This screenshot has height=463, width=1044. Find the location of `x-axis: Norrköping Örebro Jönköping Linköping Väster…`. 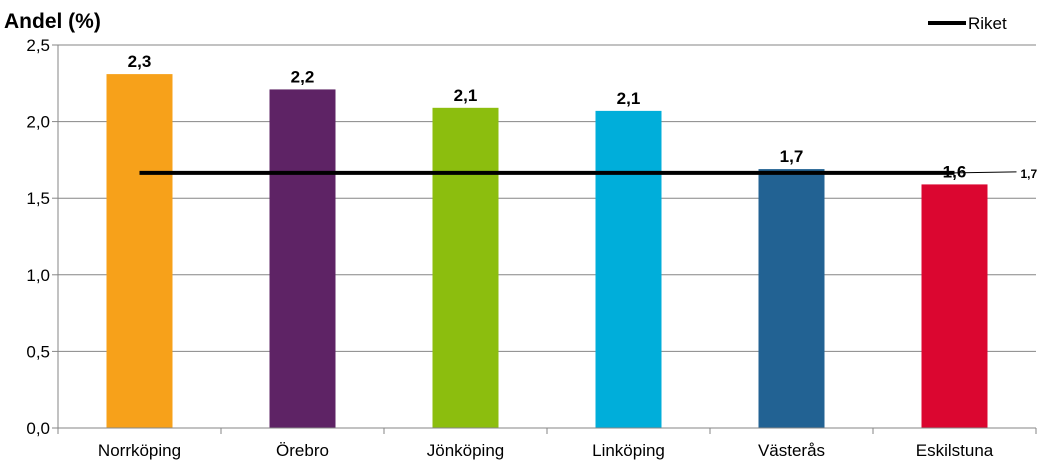

x-axis: Norrköping Örebro Jönköping Linköping Väster… is located at coordinates (547, 443).